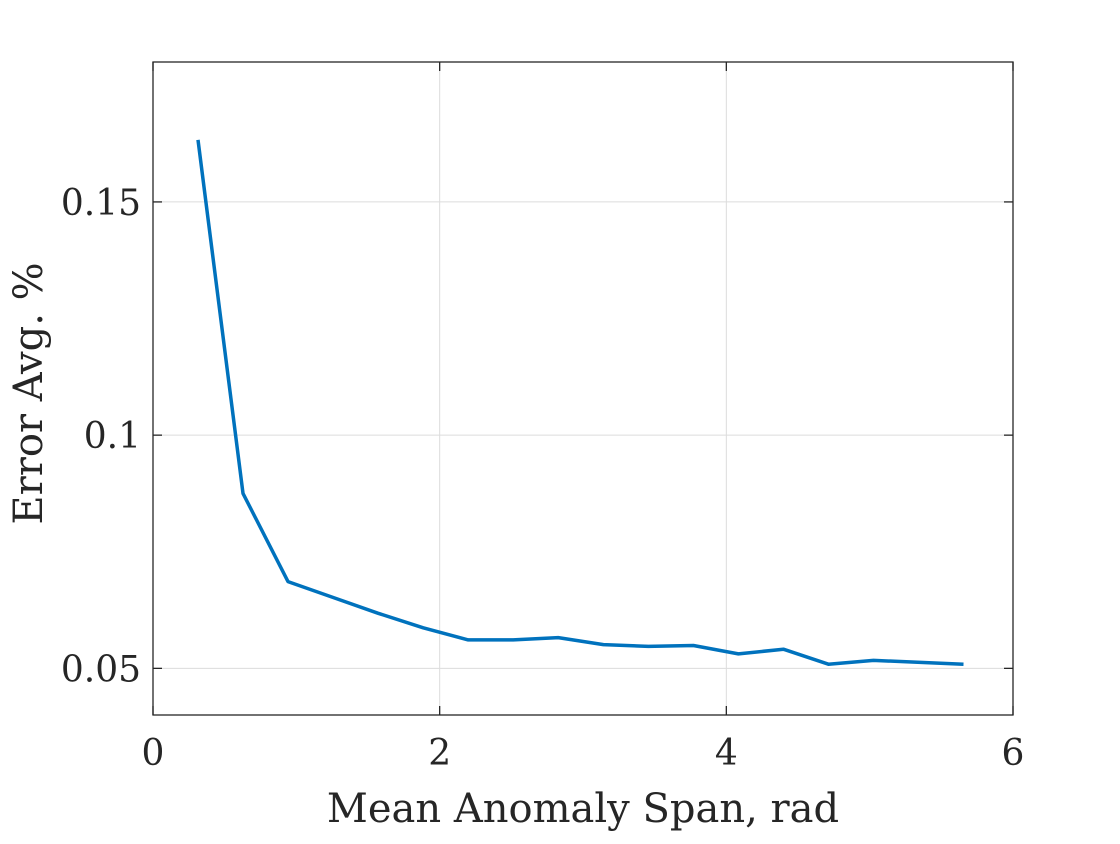 The width and height of the screenshot is (1120, 844). I want to click on x-tick-label: 2, so click(439, 753).